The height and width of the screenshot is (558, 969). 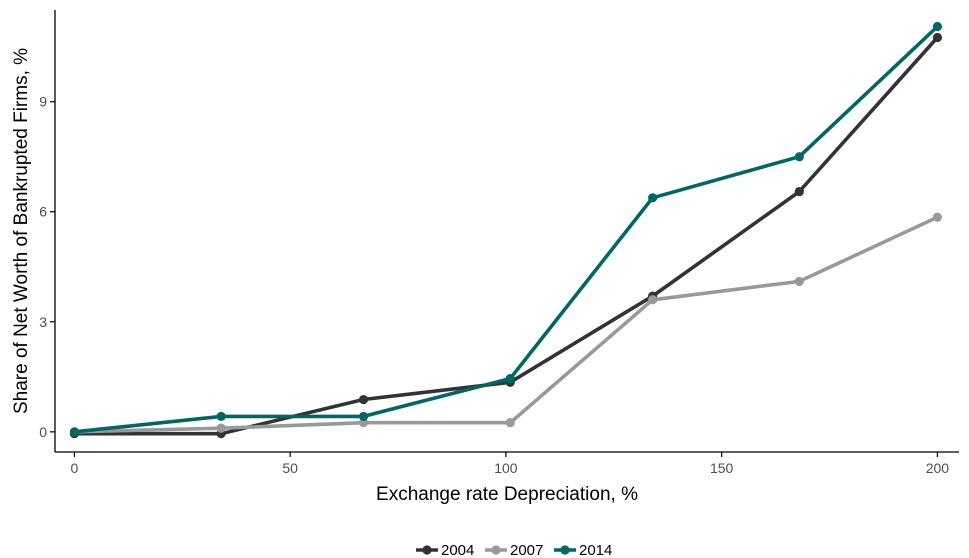 What do you see at coordinates (526, 550) in the screenshot?
I see `legend-label: 2007` at bounding box center [526, 550].